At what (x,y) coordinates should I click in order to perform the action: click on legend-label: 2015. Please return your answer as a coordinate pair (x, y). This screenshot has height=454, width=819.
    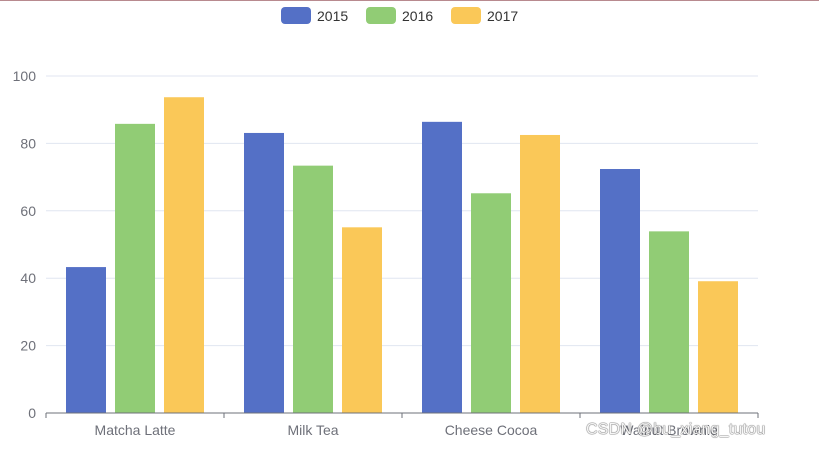
    Looking at the image, I should click on (332, 16).